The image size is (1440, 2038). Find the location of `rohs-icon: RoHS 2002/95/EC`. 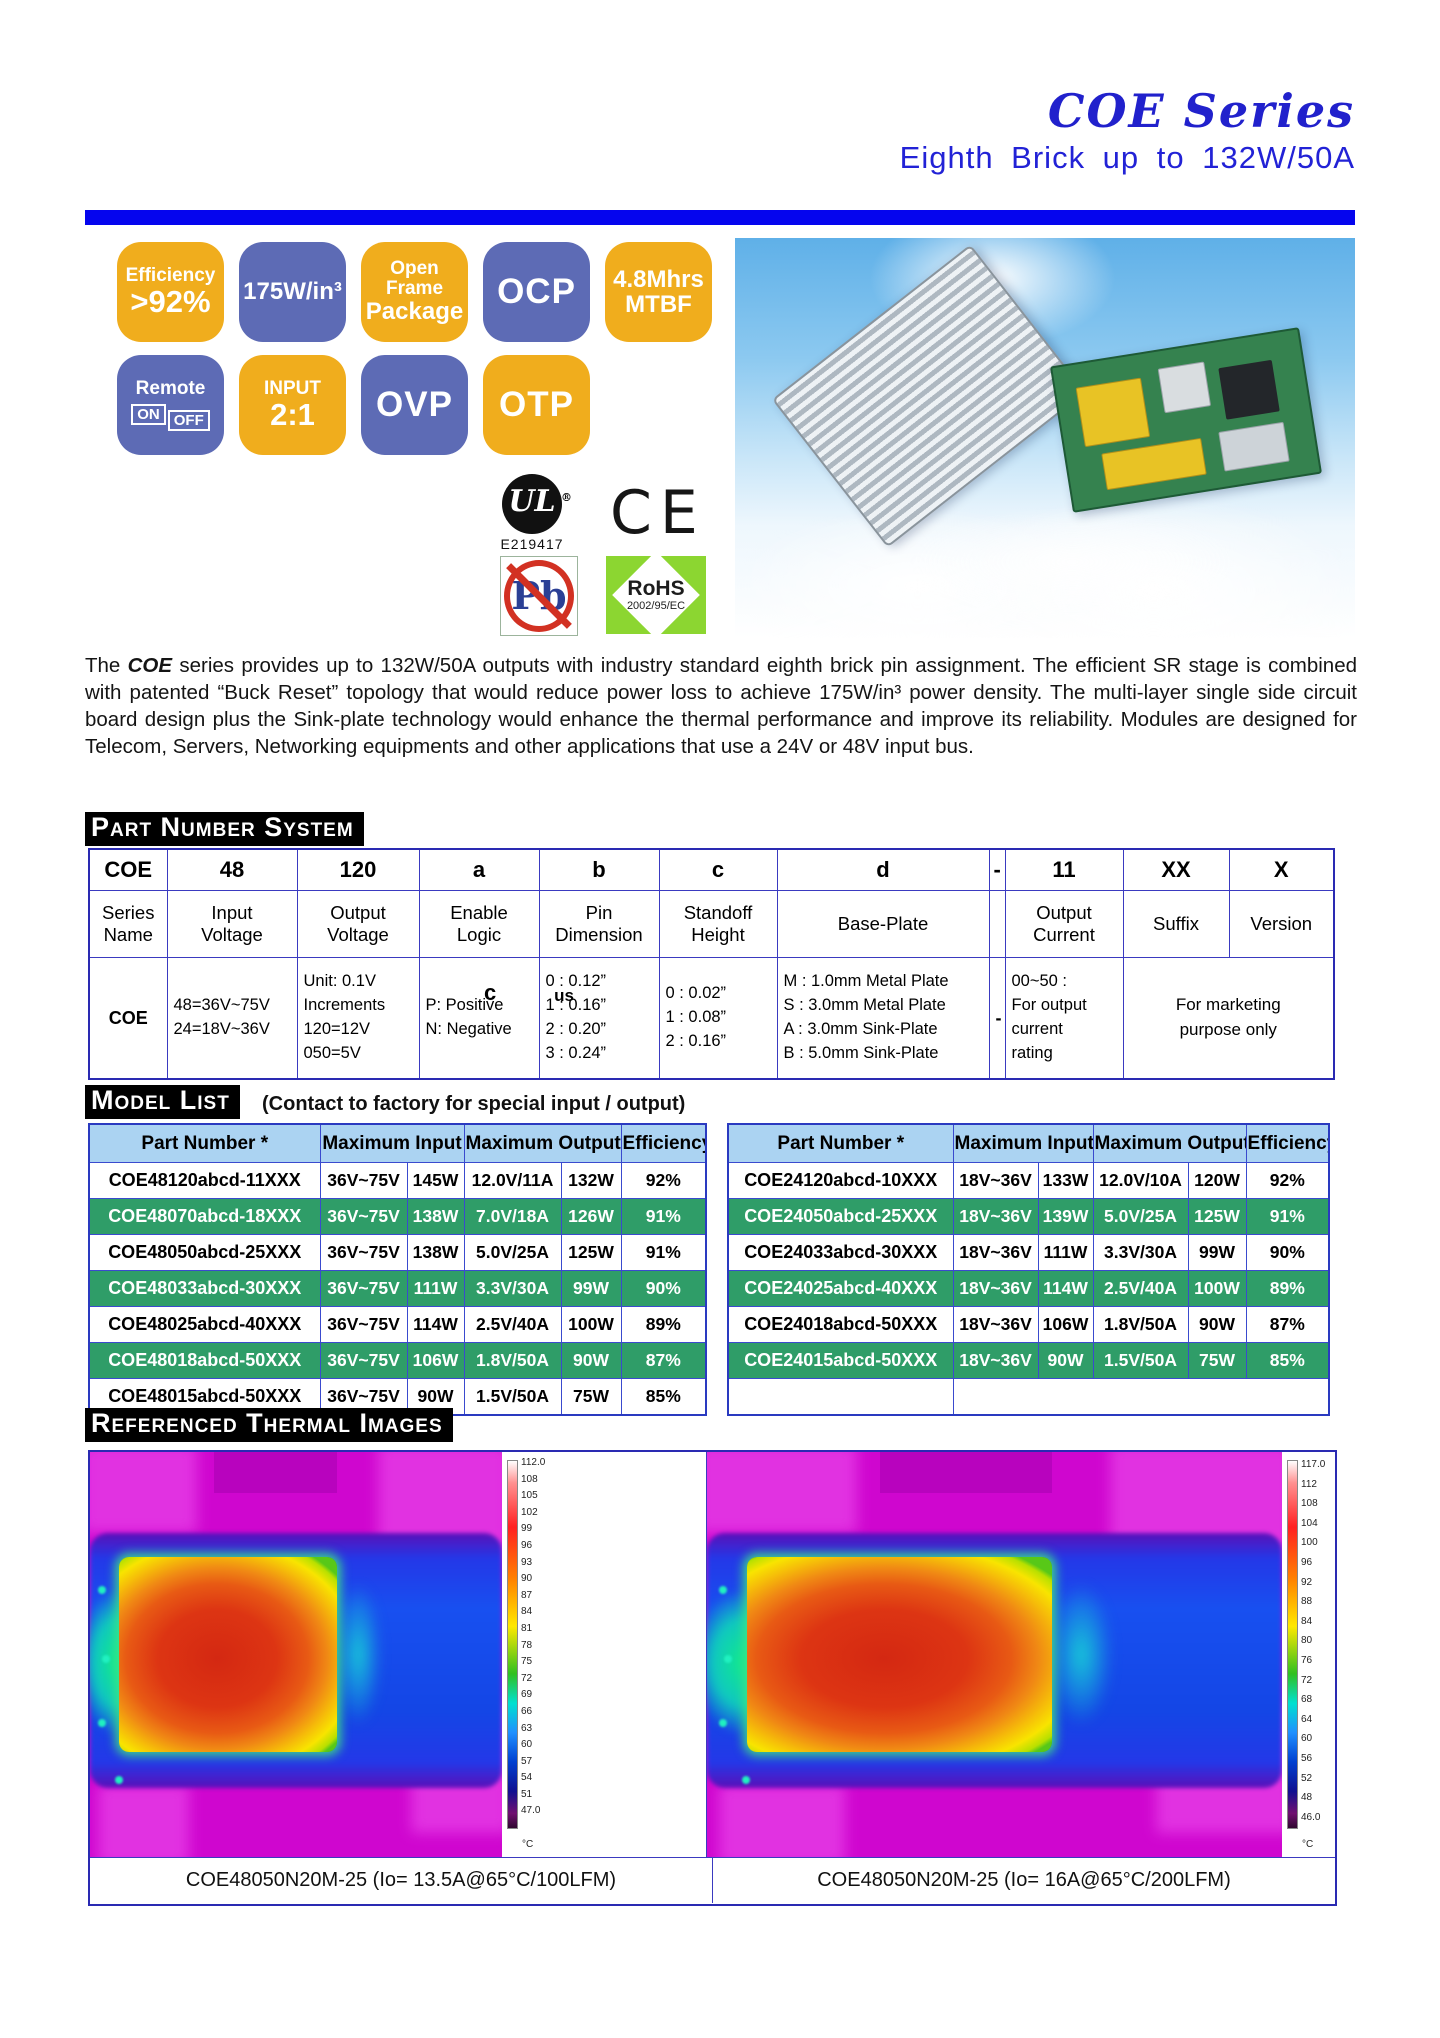

rohs-icon: RoHS 2002/95/EC is located at coordinates (656, 595).